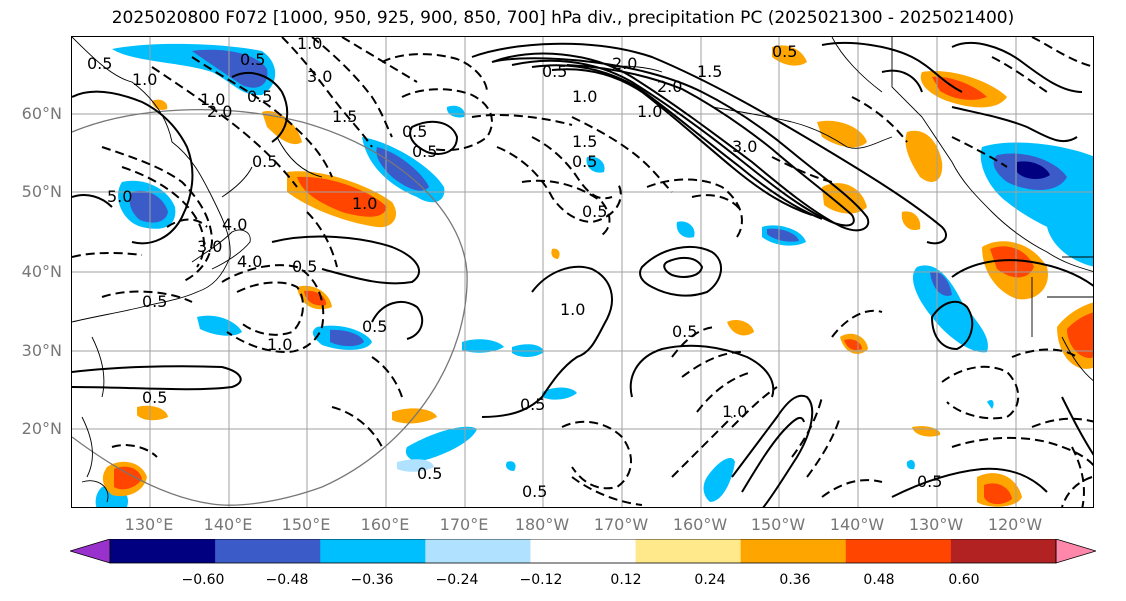 The width and height of the screenshot is (1126, 601). I want to click on colorbar-tick: 0.36, so click(795, 580).